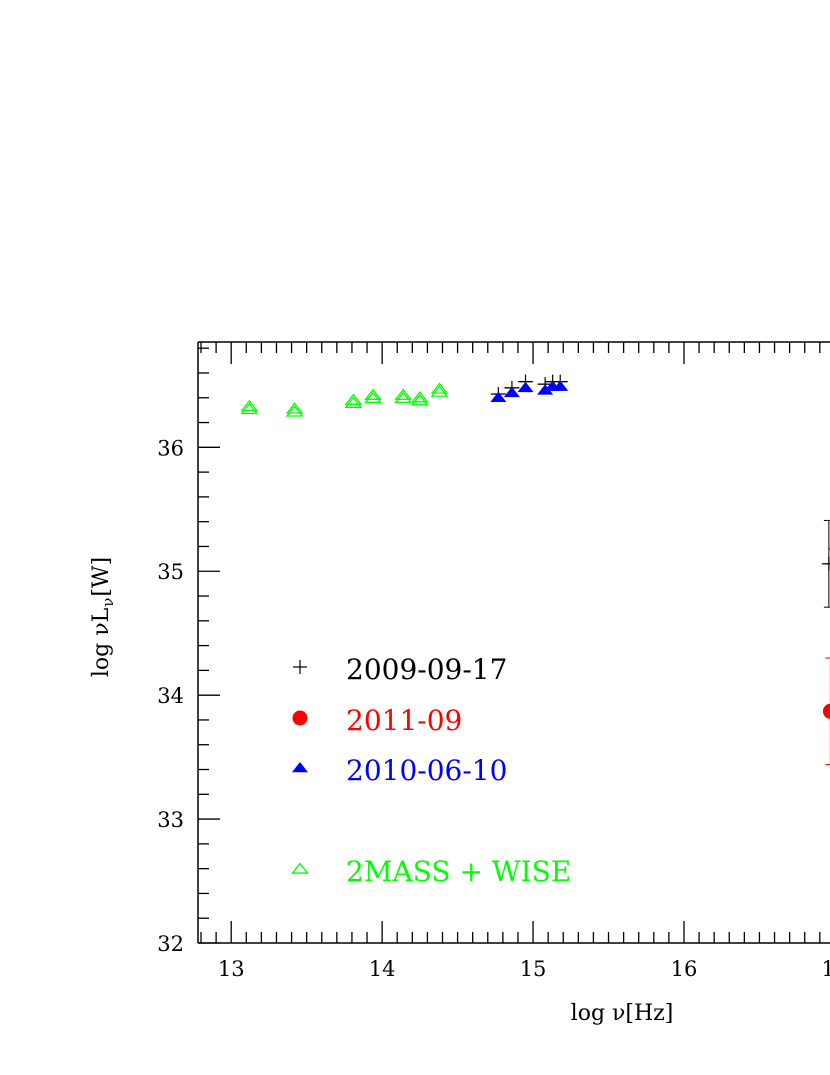 Image resolution: width=830 pixels, height=1075 pixels. Describe the element at coordinates (170, 448) in the screenshot. I see `y-tick-label: 36` at that location.